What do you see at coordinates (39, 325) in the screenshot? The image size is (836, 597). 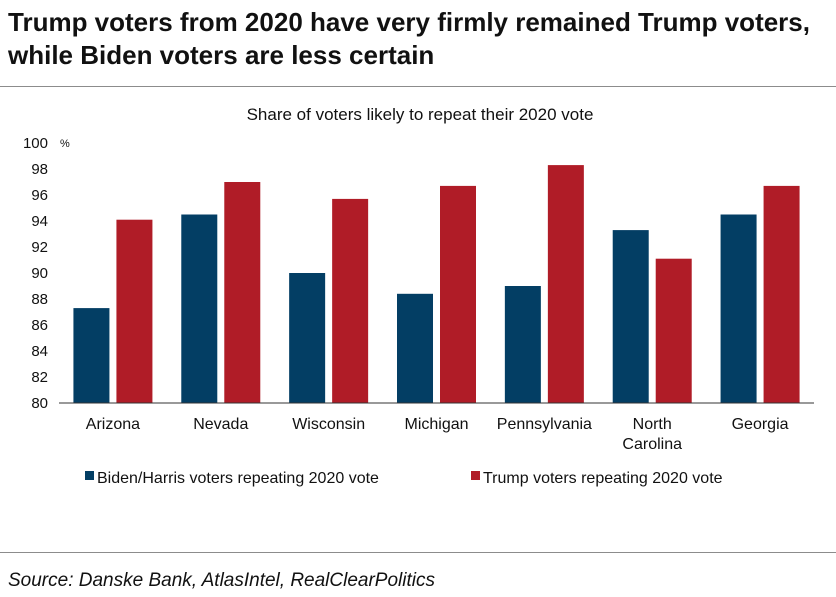 I see `y-tick-label: 86` at bounding box center [39, 325].